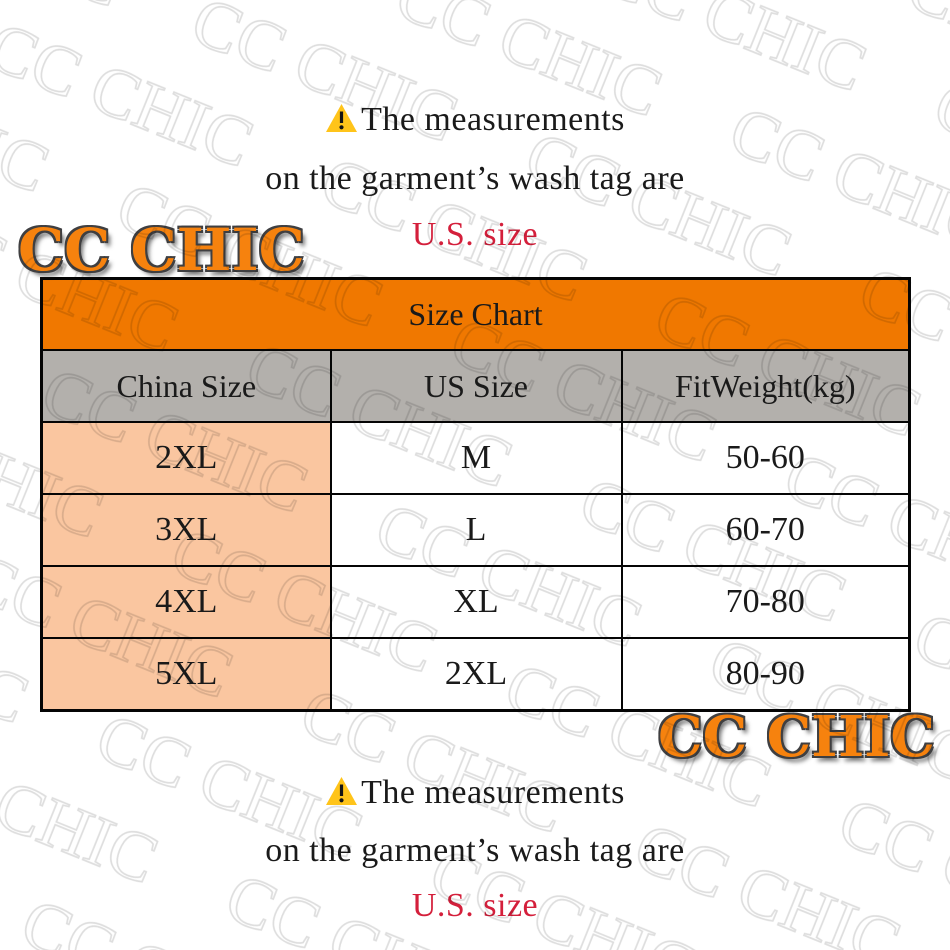  I want to click on cell-us-size: L, so click(476, 530).